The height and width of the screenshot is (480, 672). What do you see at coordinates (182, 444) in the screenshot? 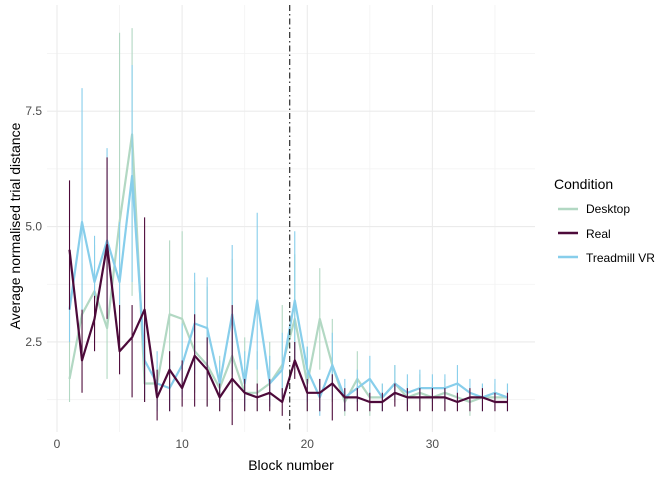
I see `x-tick-label: 10` at bounding box center [182, 444].